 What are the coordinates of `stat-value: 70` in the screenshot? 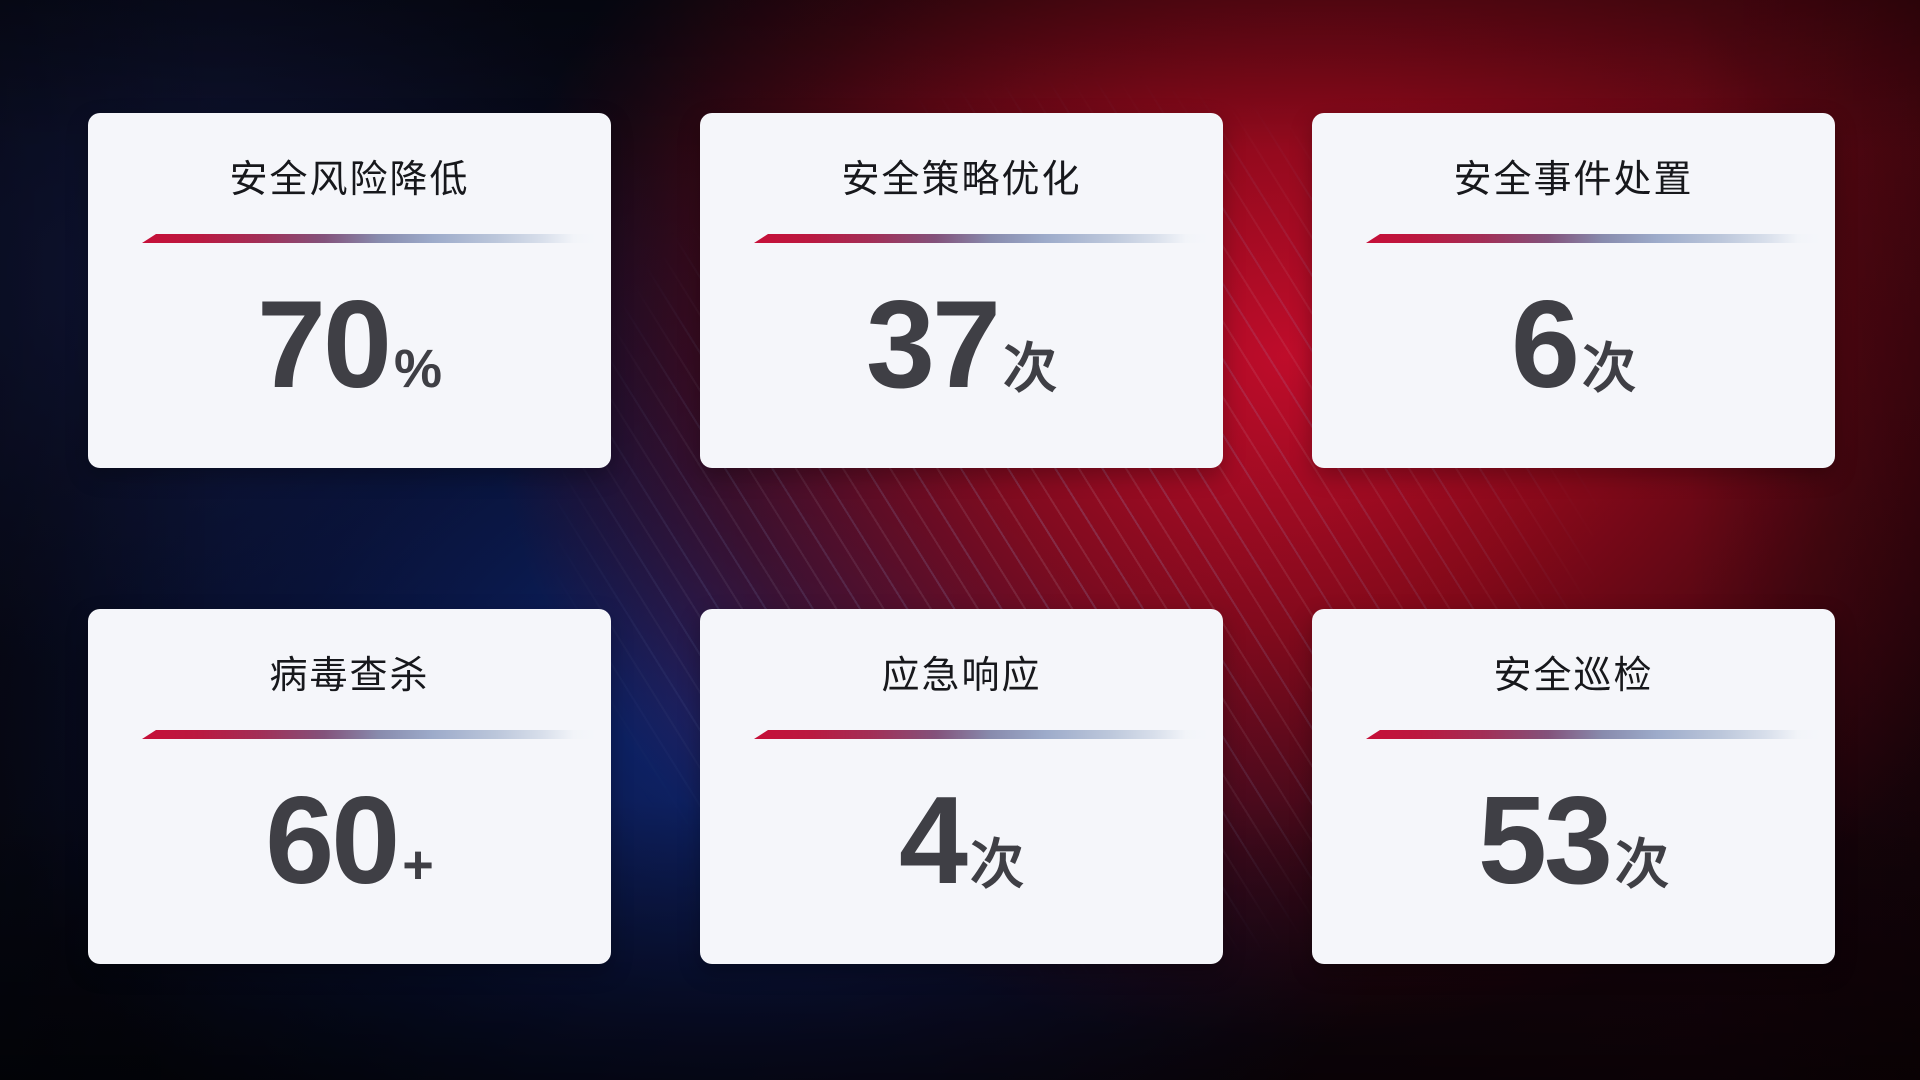 It's located at (324, 345).